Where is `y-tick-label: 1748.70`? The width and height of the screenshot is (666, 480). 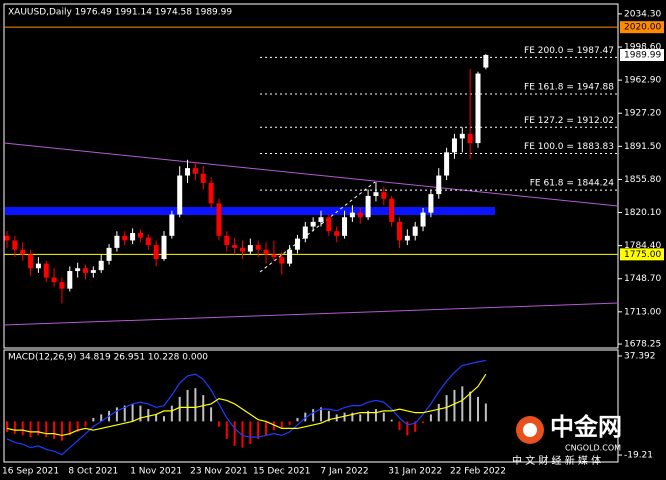 y-tick-label: 1748.70 is located at coordinates (642, 279).